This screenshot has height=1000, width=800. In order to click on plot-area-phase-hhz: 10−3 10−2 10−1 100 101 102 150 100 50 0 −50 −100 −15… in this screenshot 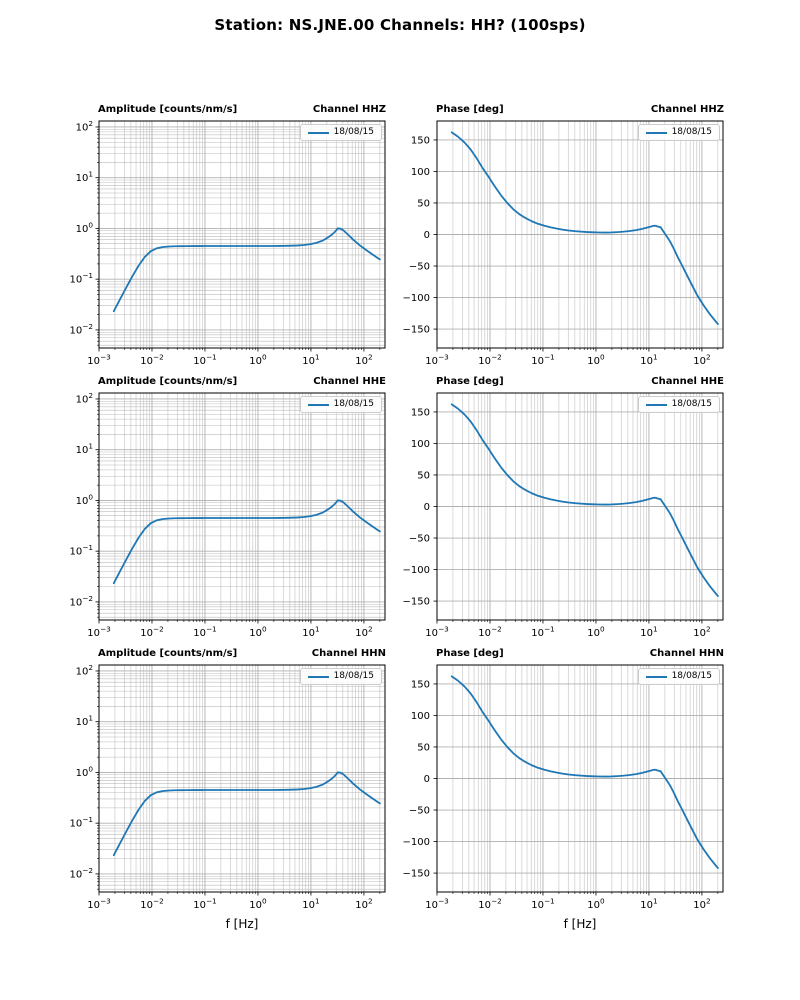, I will do `click(563, 243)`.